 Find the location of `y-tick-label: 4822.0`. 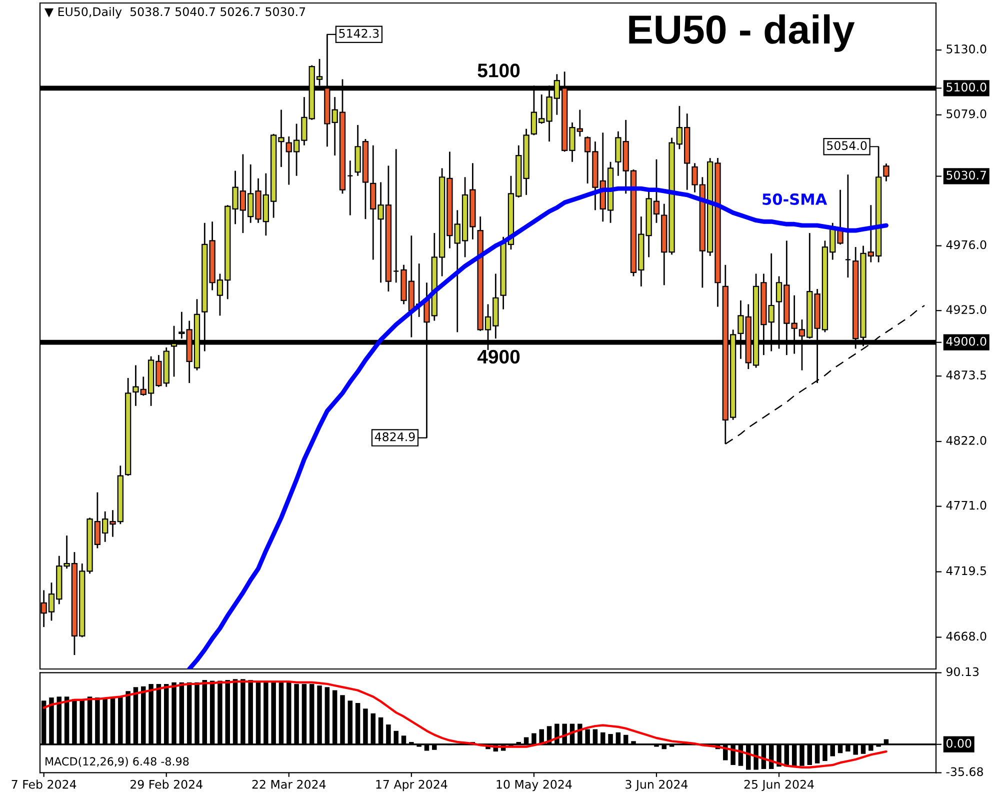

y-tick-label: 4822.0 is located at coordinates (966, 440).